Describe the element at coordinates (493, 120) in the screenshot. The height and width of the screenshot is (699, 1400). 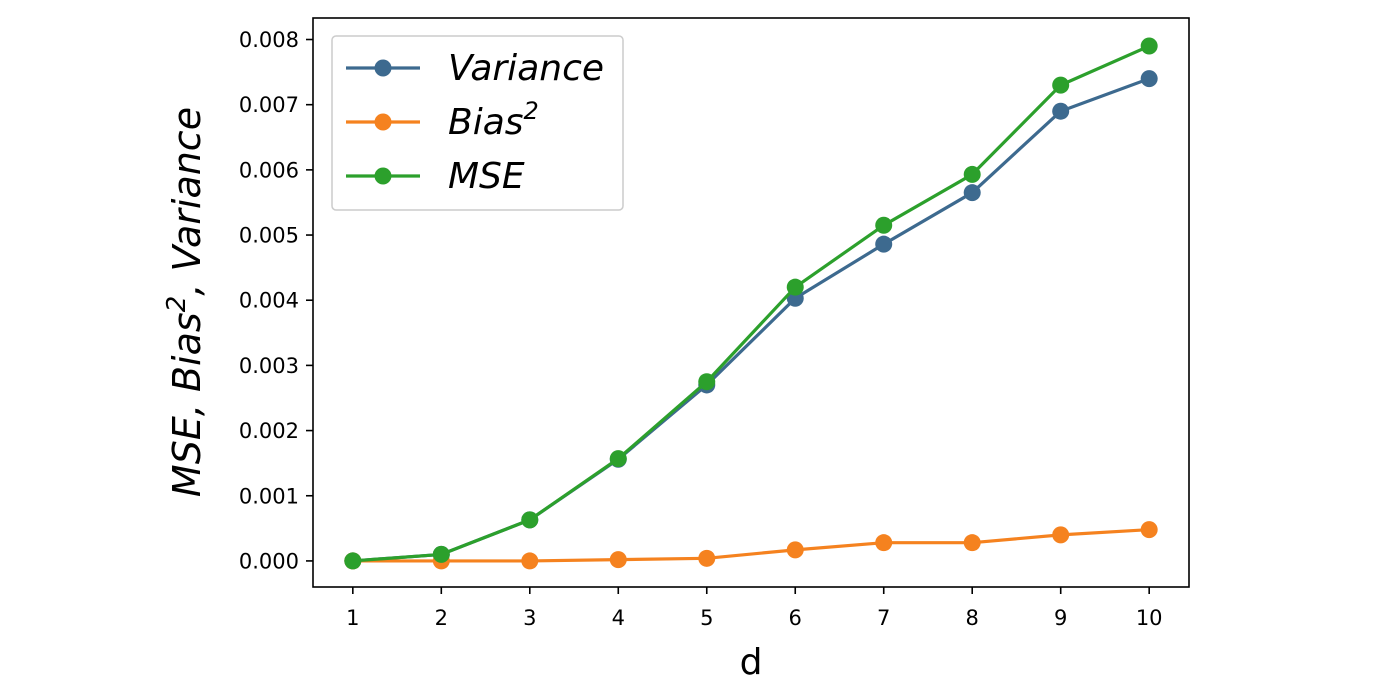
I see `legend-label-bias2: Bias2` at that location.